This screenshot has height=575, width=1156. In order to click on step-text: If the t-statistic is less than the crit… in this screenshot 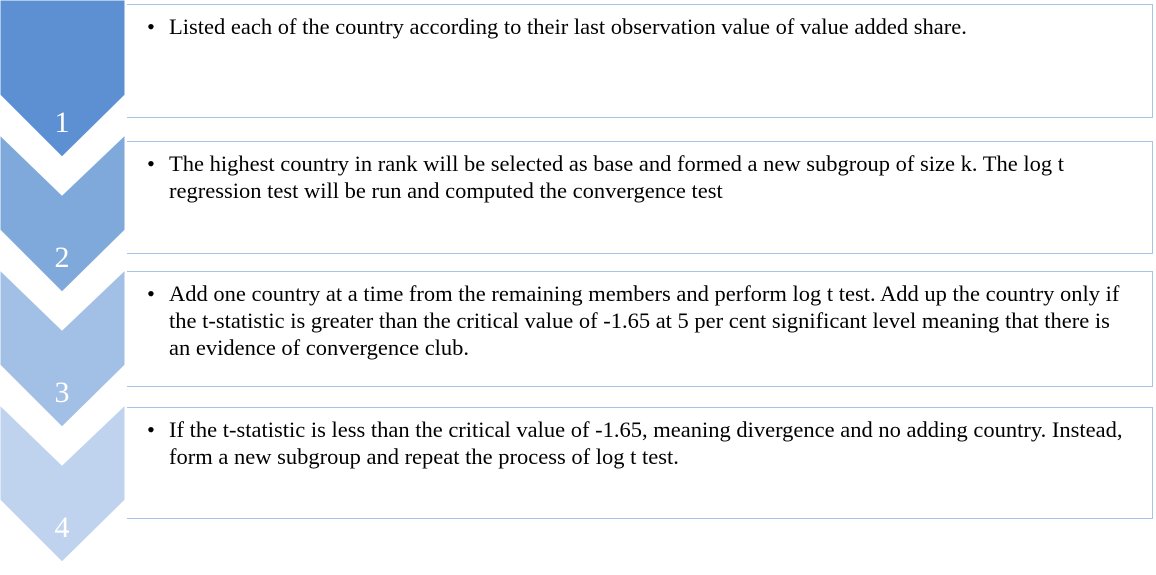, I will do `click(639, 443)`.